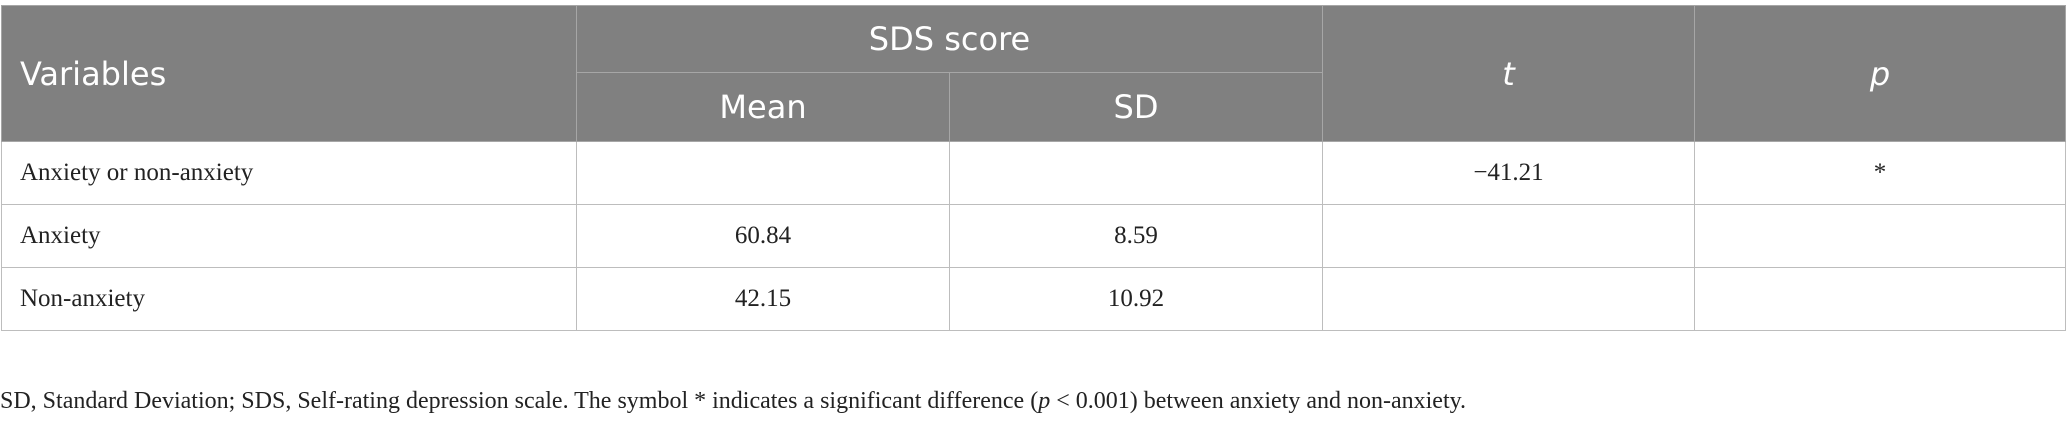  I want to click on header-cell: SD, so click(1136, 107).